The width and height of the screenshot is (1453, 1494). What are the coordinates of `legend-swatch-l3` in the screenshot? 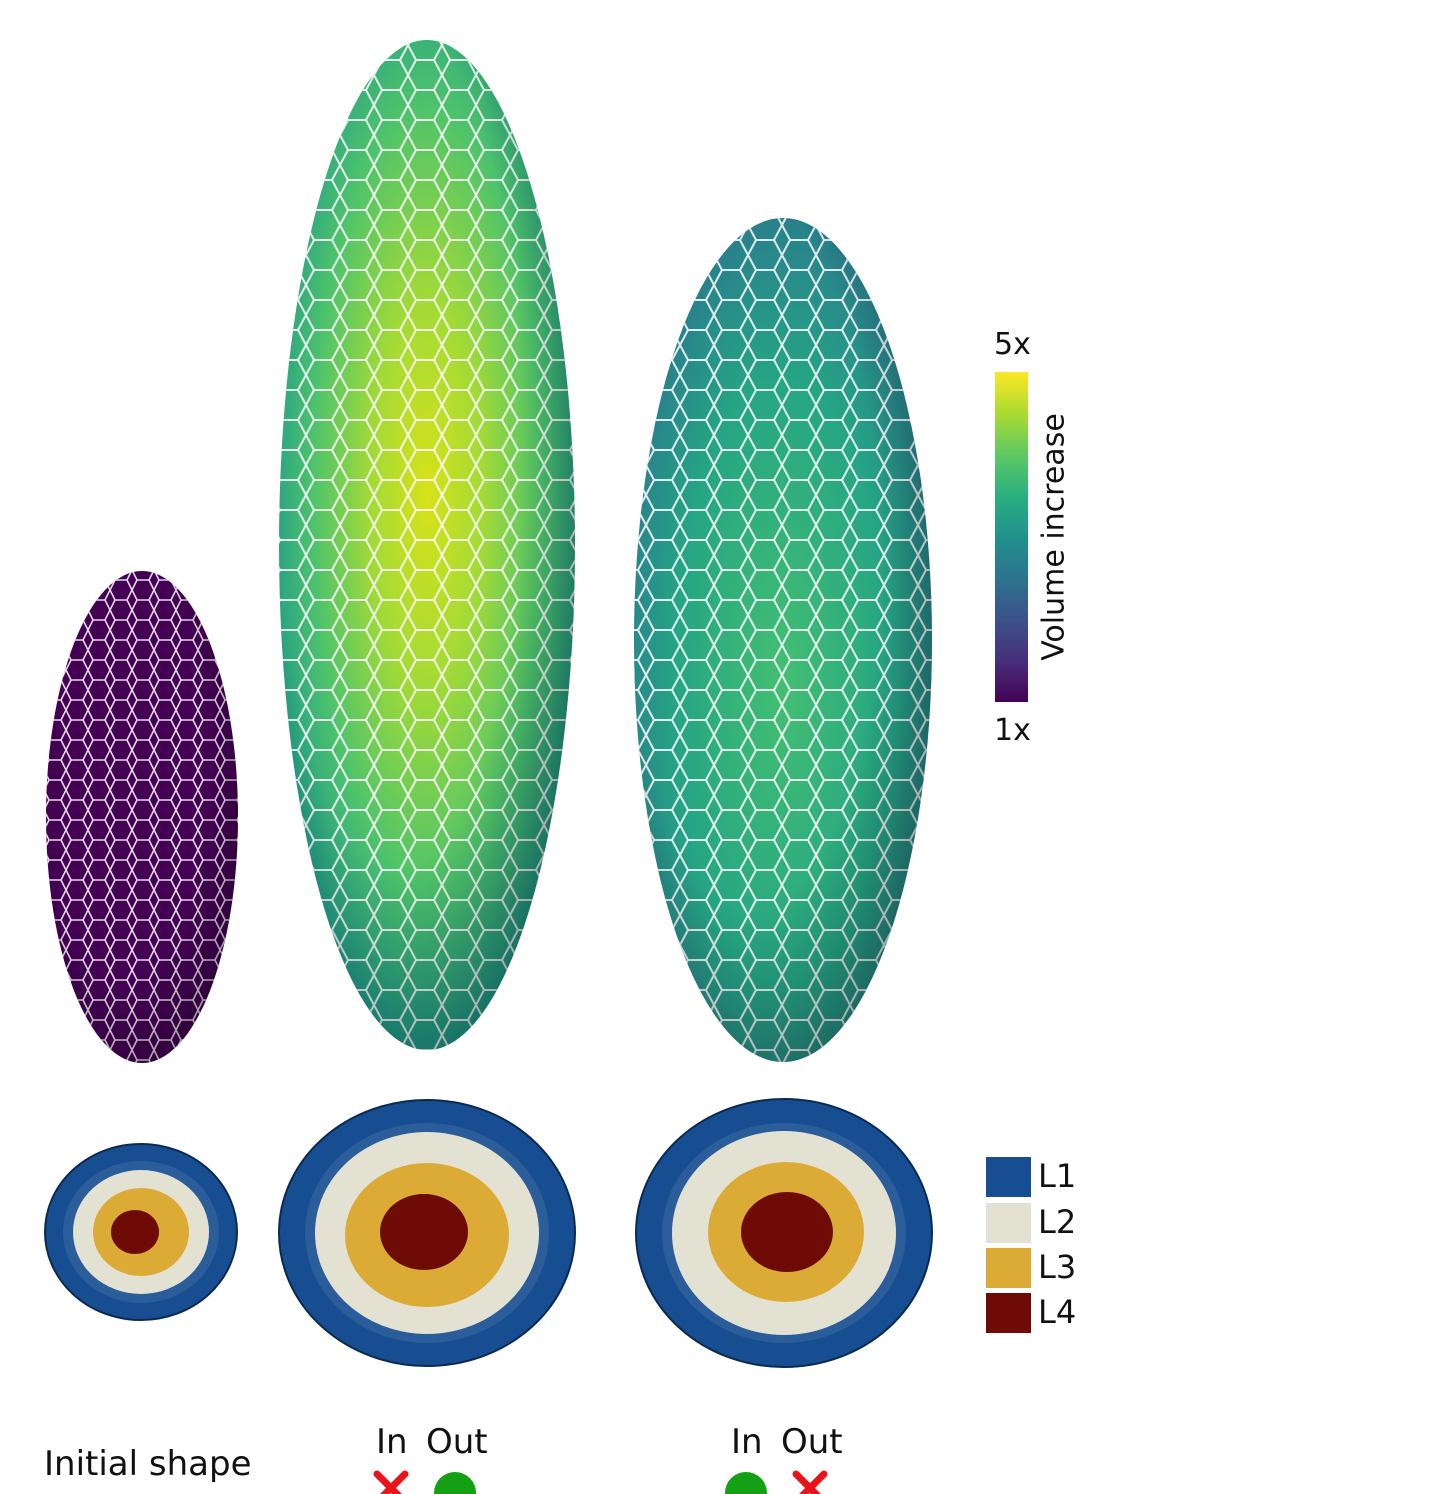 It's located at (1008, 1268).